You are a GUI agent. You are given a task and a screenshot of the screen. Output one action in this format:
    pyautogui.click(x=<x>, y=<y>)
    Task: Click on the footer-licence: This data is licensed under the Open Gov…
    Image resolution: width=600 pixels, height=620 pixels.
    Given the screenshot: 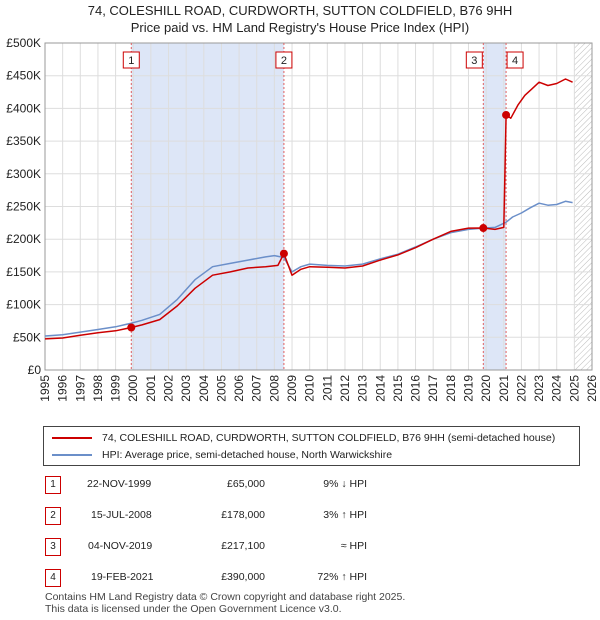 What is the action you would take?
    pyautogui.click(x=193, y=609)
    